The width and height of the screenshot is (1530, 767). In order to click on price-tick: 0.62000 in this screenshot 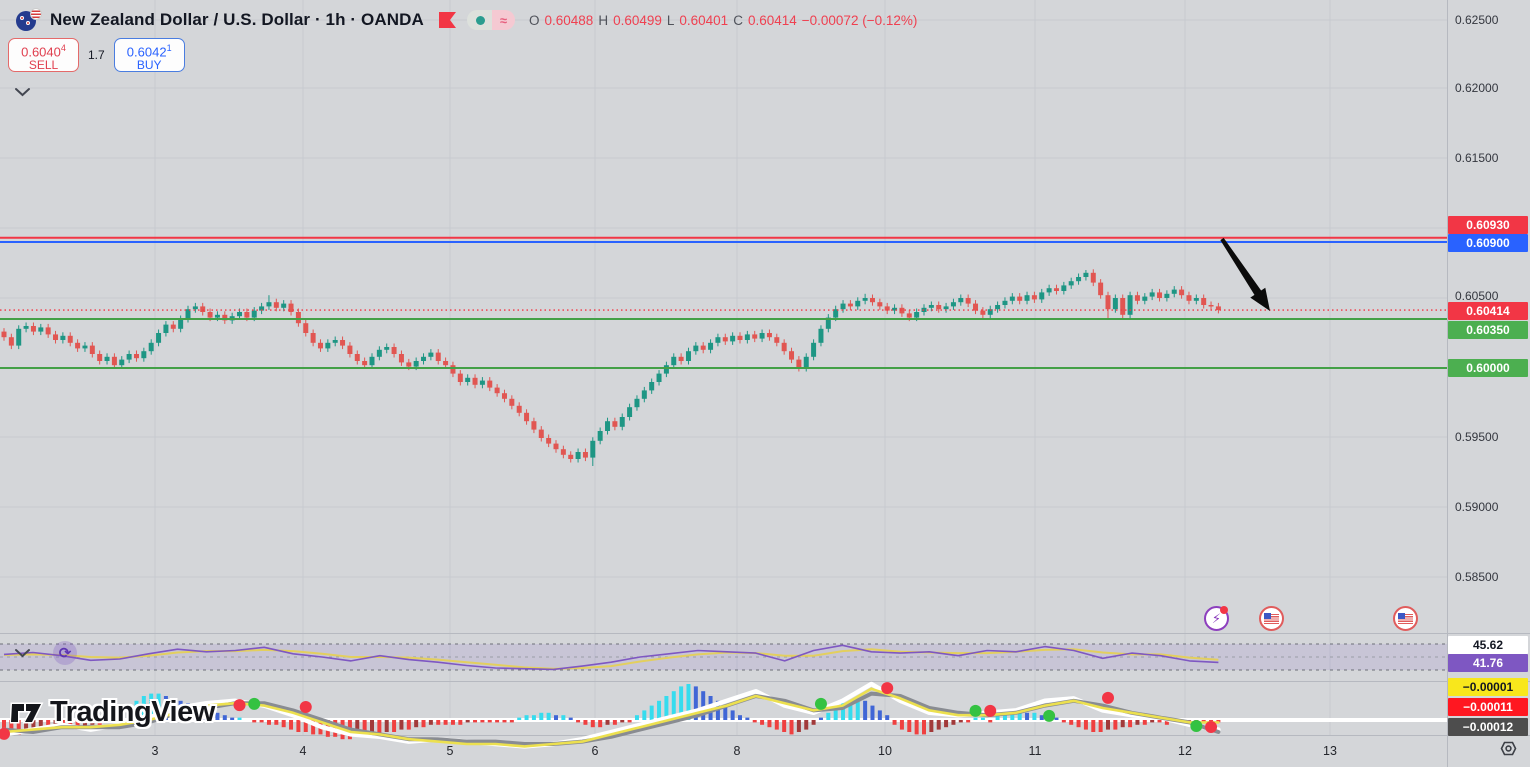, I will do `click(1477, 88)`.